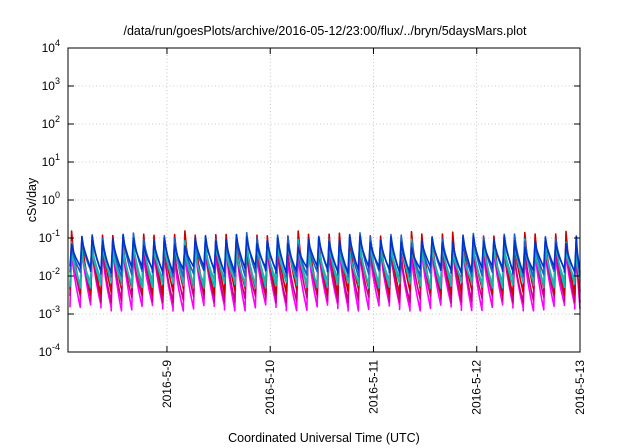 Image resolution: width=640 pixels, height=448 pixels. I want to click on series-layer, so click(325, 271).